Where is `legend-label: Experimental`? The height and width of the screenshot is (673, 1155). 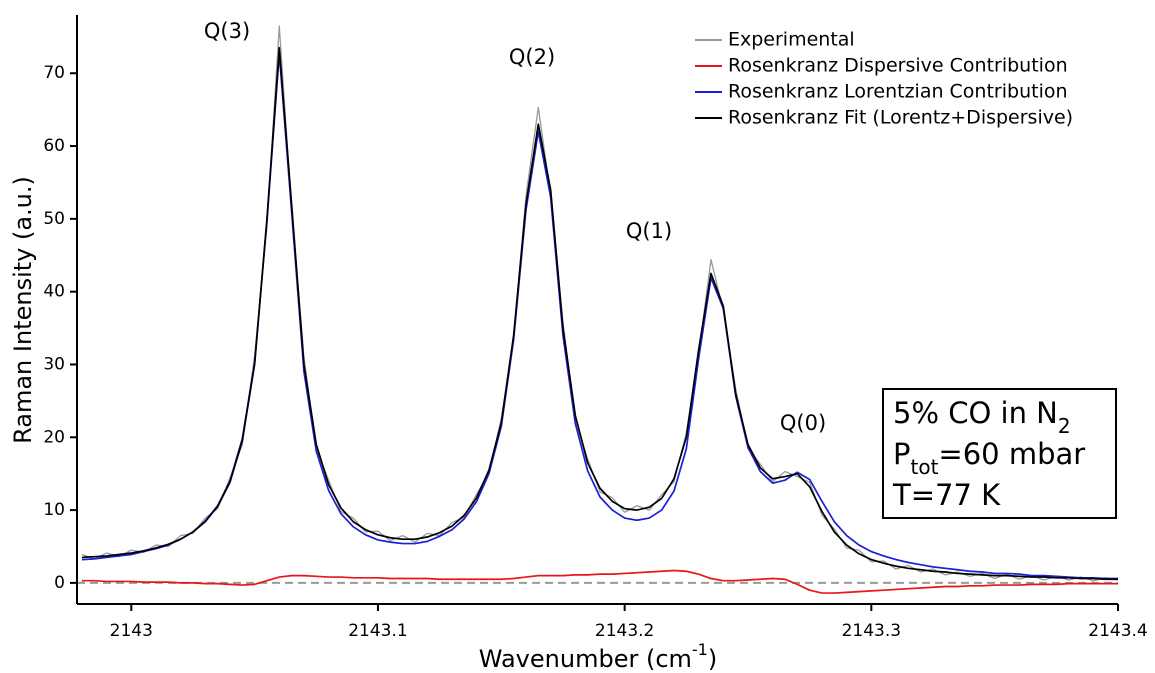 legend-label: Experimental is located at coordinates (791, 40).